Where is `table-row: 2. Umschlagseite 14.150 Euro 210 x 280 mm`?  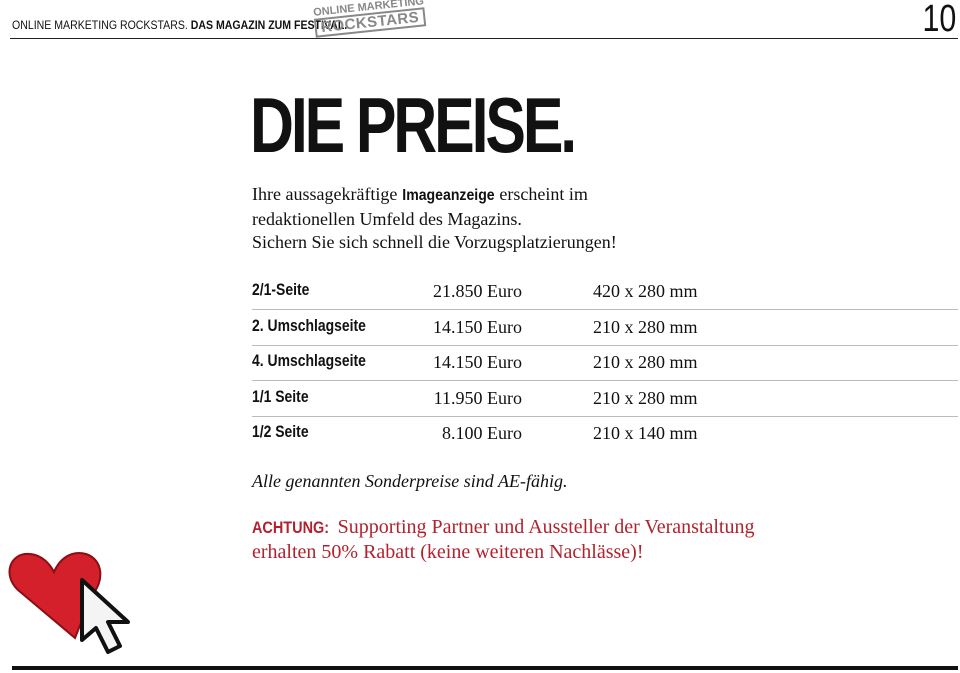
table-row: 2. Umschlagseite 14.150 Euro 210 x 280 mm is located at coordinates (605, 328).